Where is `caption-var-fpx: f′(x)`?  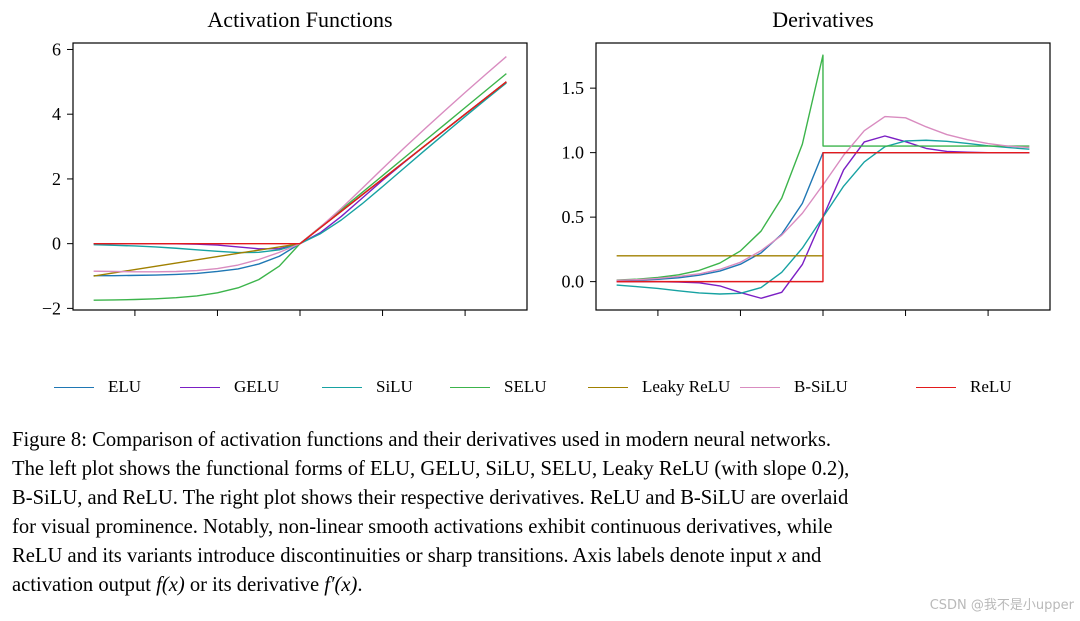 caption-var-fpx: f′(x) is located at coordinates (341, 585).